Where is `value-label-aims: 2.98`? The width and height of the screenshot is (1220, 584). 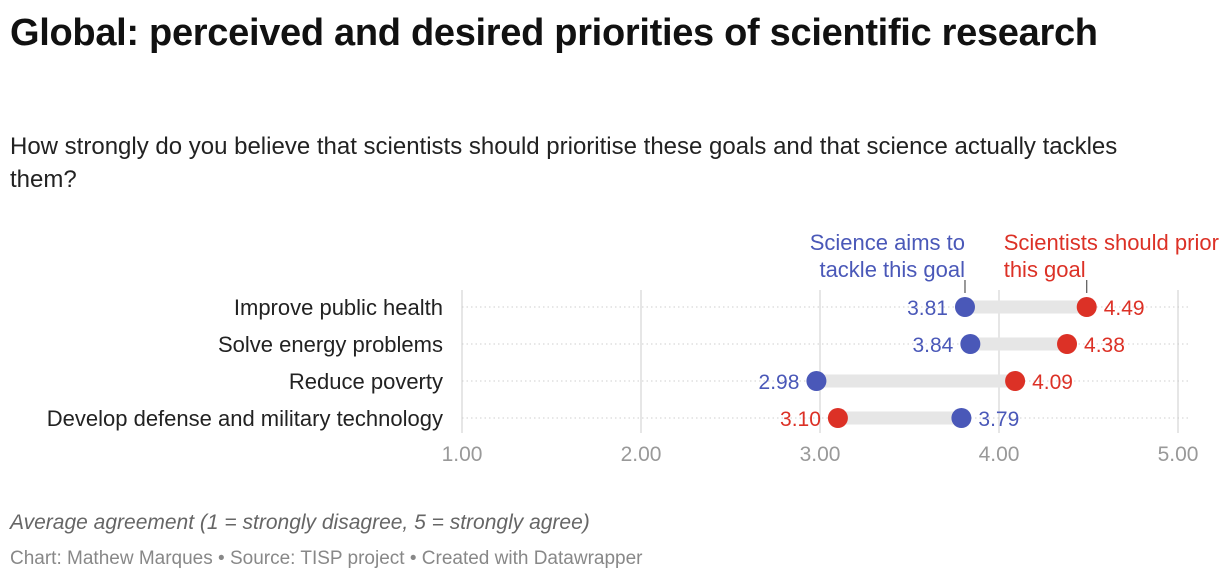 value-label-aims: 2.98 is located at coordinates (779, 382).